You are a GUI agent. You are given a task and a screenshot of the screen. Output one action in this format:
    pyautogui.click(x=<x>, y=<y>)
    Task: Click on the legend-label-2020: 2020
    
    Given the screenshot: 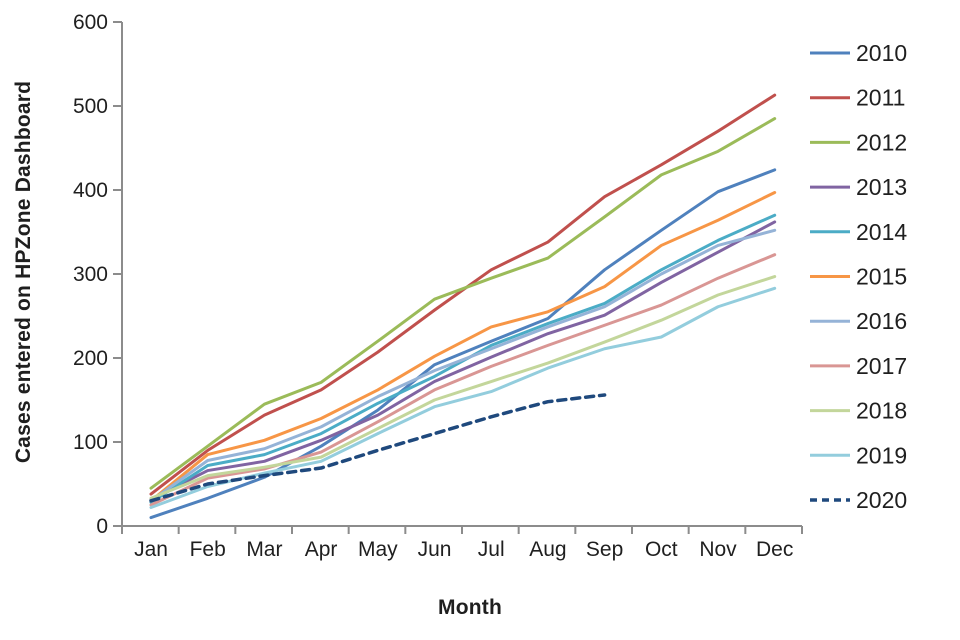 What is the action you would take?
    pyautogui.click(x=881, y=500)
    